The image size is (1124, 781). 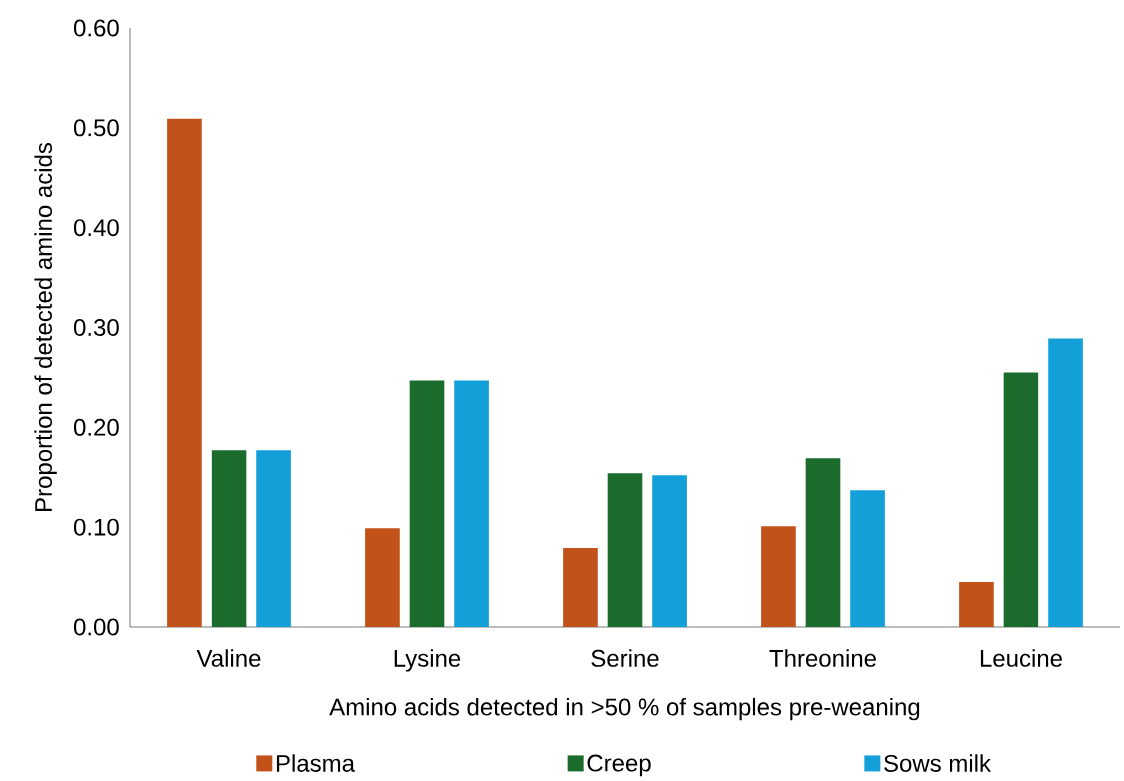 What do you see at coordinates (1021, 658) in the screenshot?
I see `x-tick-label: Leucine` at bounding box center [1021, 658].